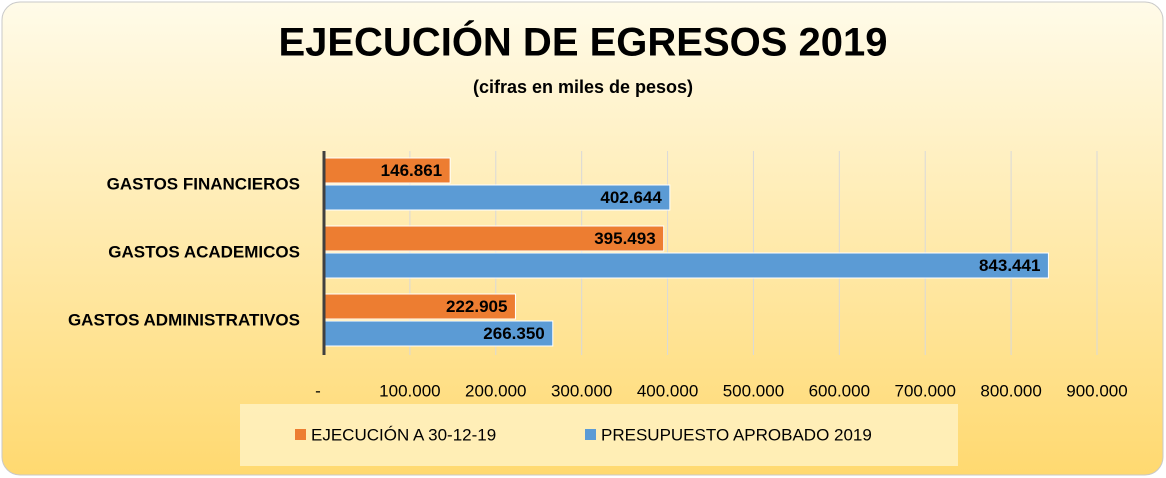 The image size is (1166, 478). I want to click on x-tick-label: 100.000, so click(409, 390).